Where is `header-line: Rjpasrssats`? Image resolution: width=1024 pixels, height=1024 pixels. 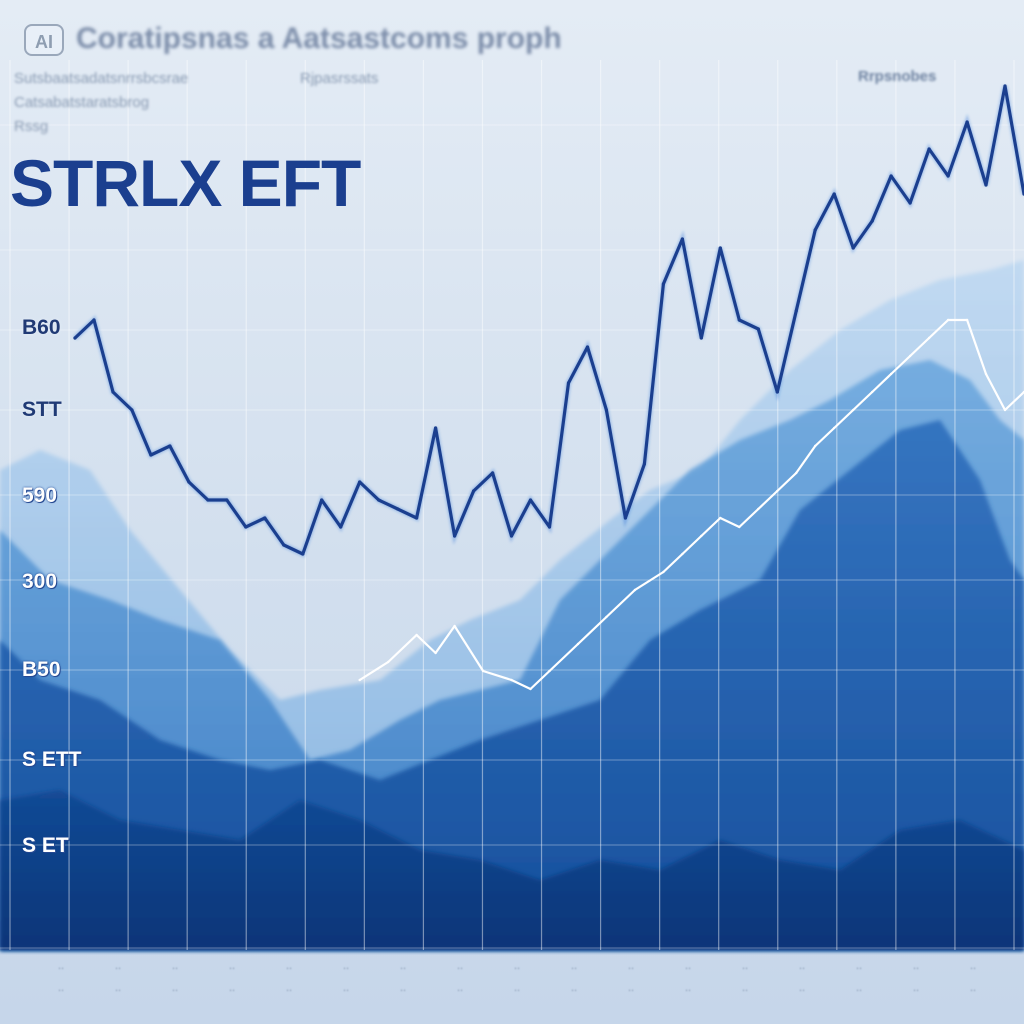 header-line: Rjpasrssats is located at coordinates (339, 78).